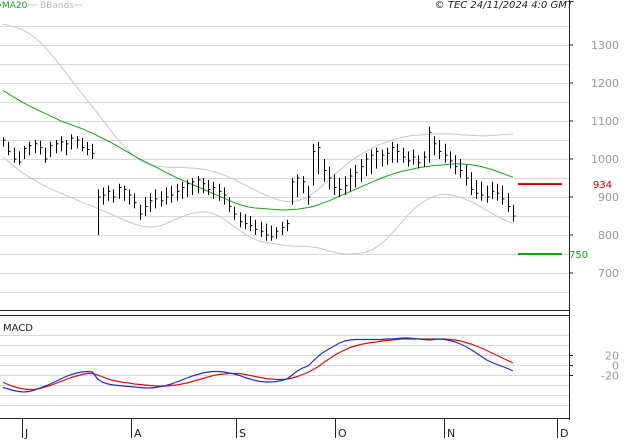 This screenshot has width=627, height=444. What do you see at coordinates (18, 328) in the screenshot?
I see `macd-title: MACD` at bounding box center [18, 328].